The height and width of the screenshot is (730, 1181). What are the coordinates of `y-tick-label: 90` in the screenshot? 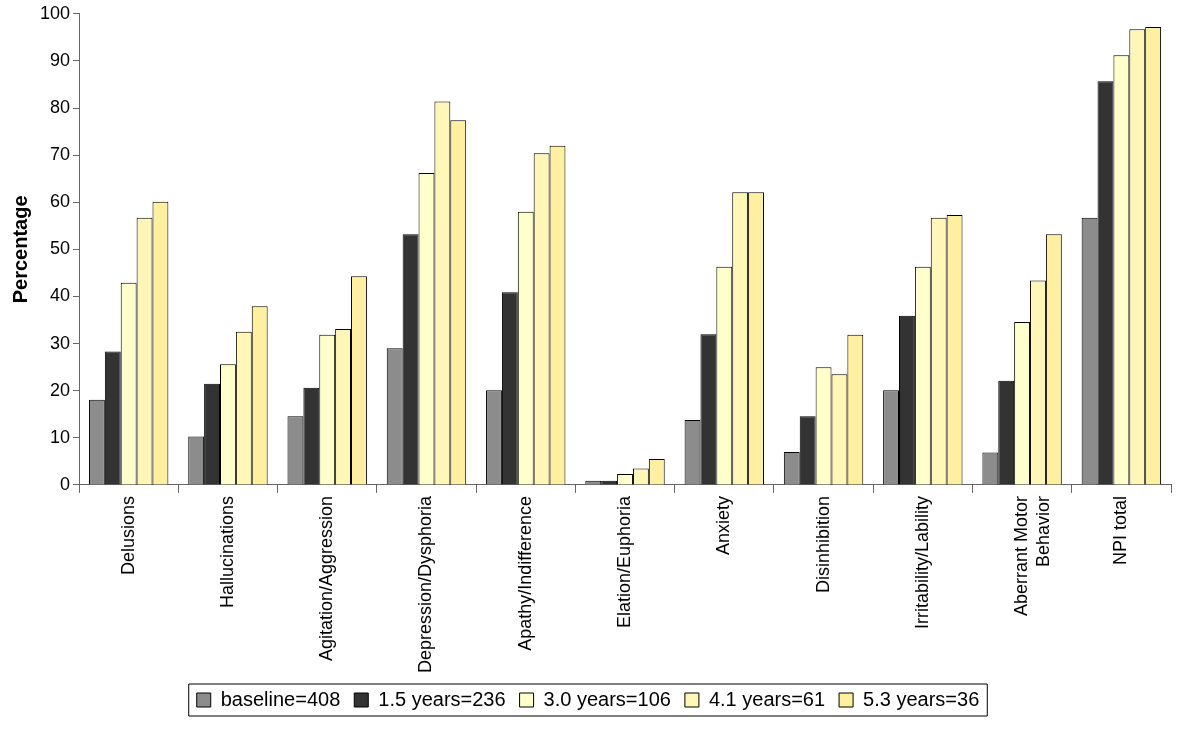 It's located at (60, 59).